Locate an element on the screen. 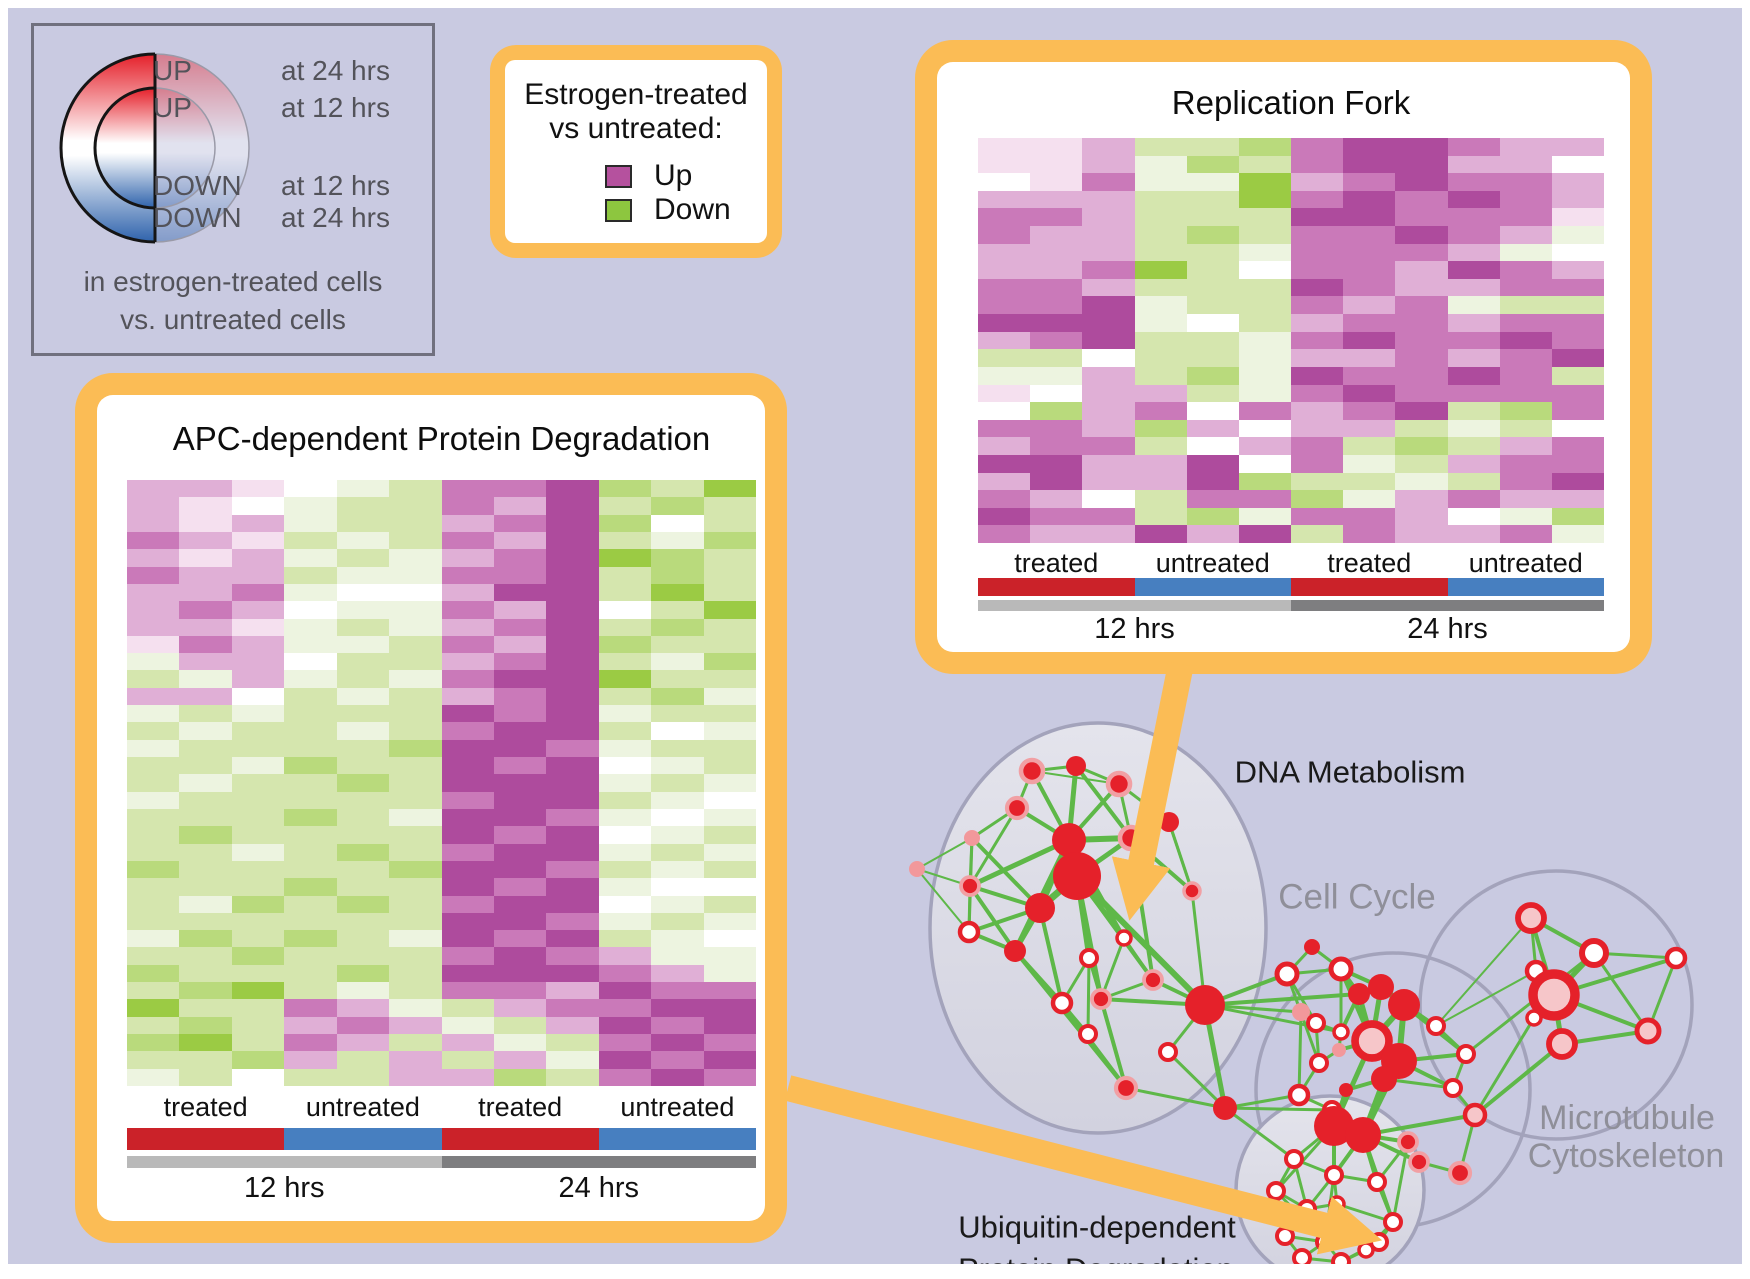 This screenshot has width=1750, height=1279. legend-dir: UP is located at coordinates (172, 70).